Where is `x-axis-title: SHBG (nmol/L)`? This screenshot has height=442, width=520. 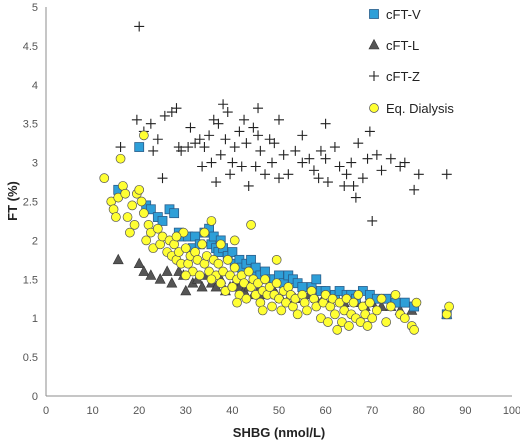 x-axis-title: SHBG (nmol/L) is located at coordinates (279, 432).